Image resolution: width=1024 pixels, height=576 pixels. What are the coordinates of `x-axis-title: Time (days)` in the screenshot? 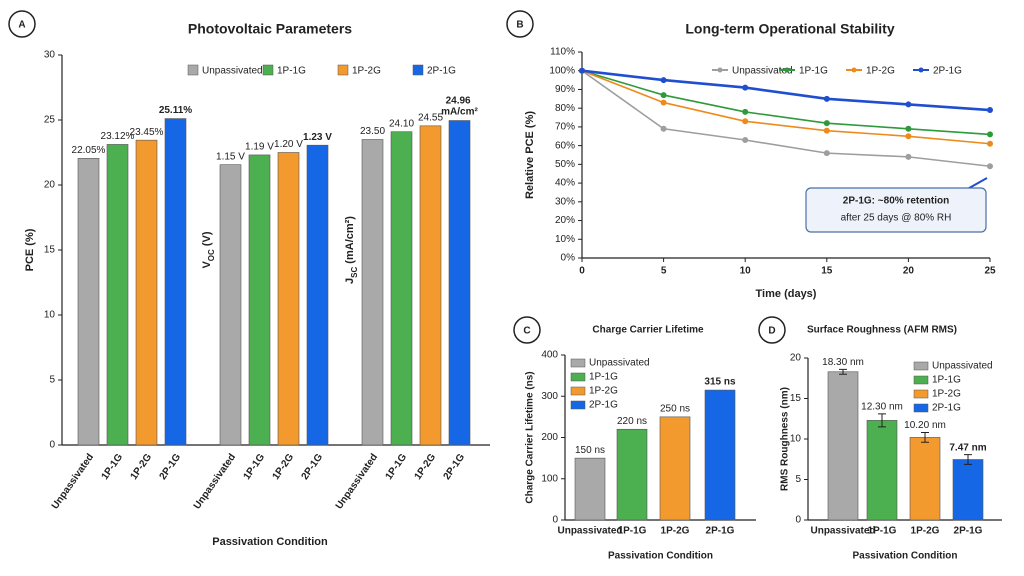 It's located at (786, 294).